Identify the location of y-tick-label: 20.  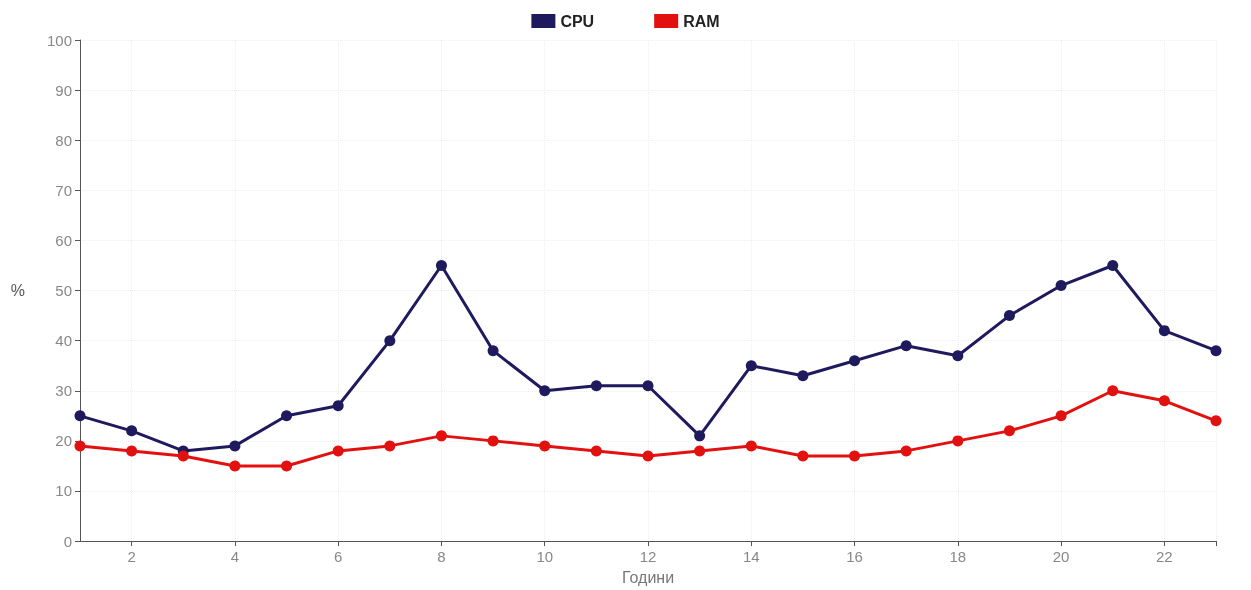
(63, 441).